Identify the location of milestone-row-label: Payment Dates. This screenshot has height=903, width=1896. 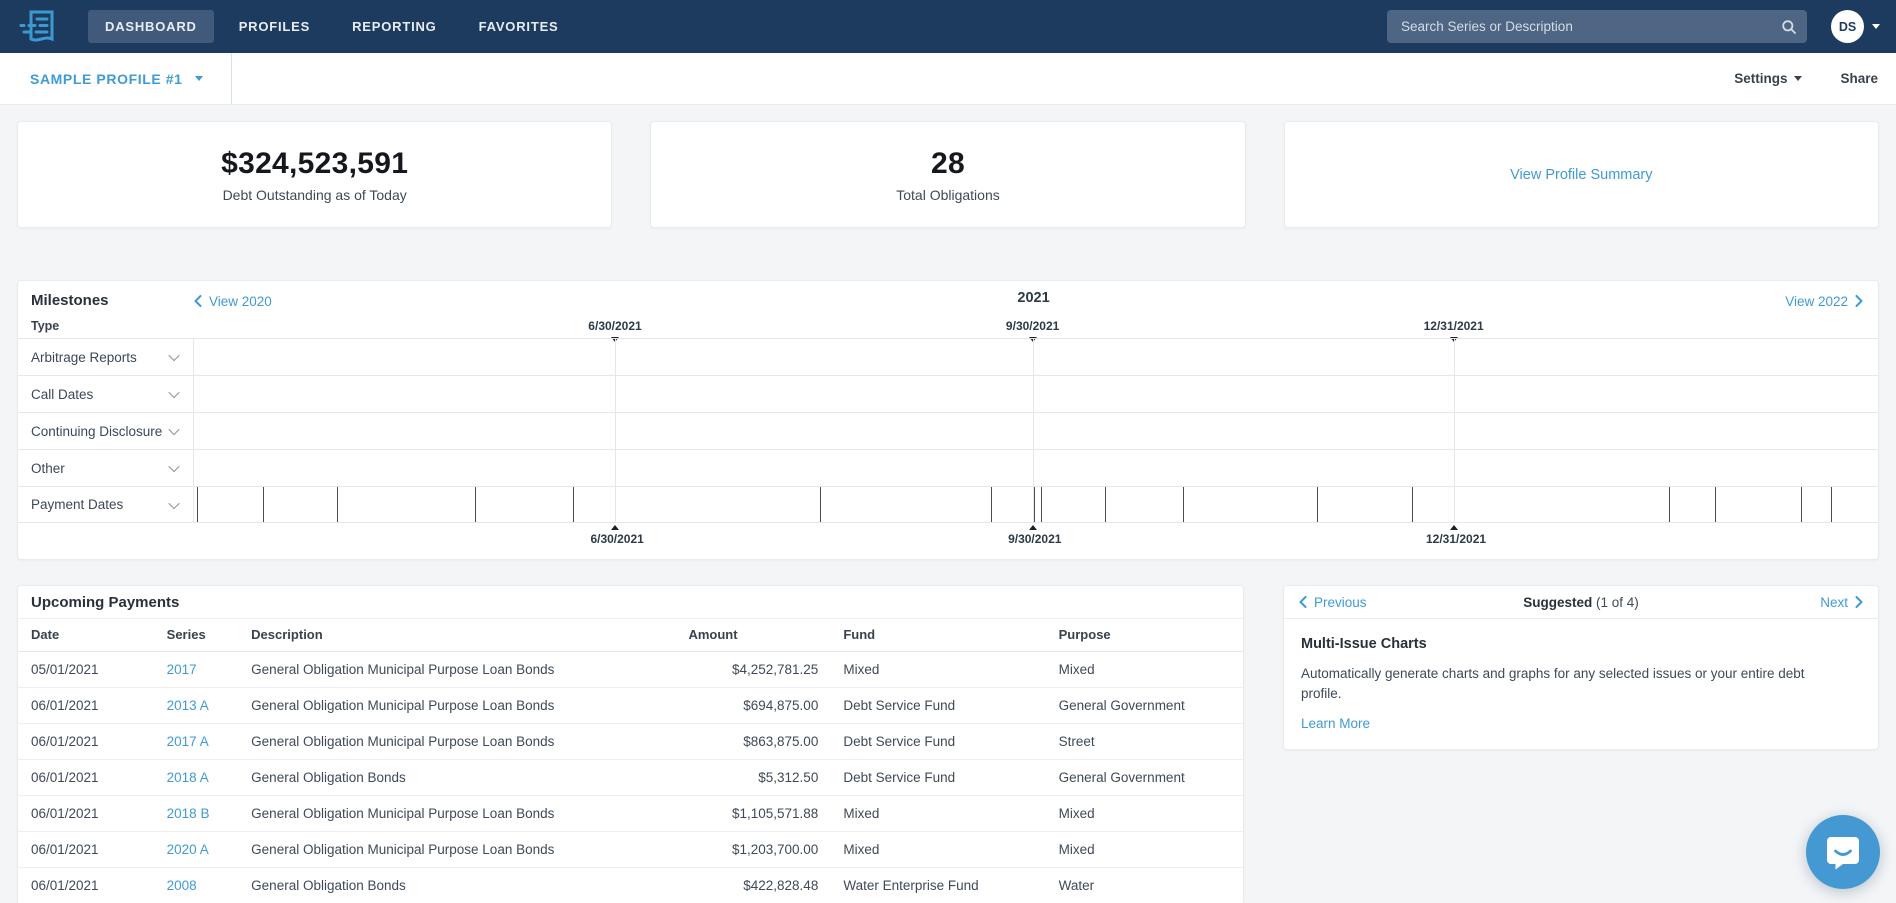
(77, 504).